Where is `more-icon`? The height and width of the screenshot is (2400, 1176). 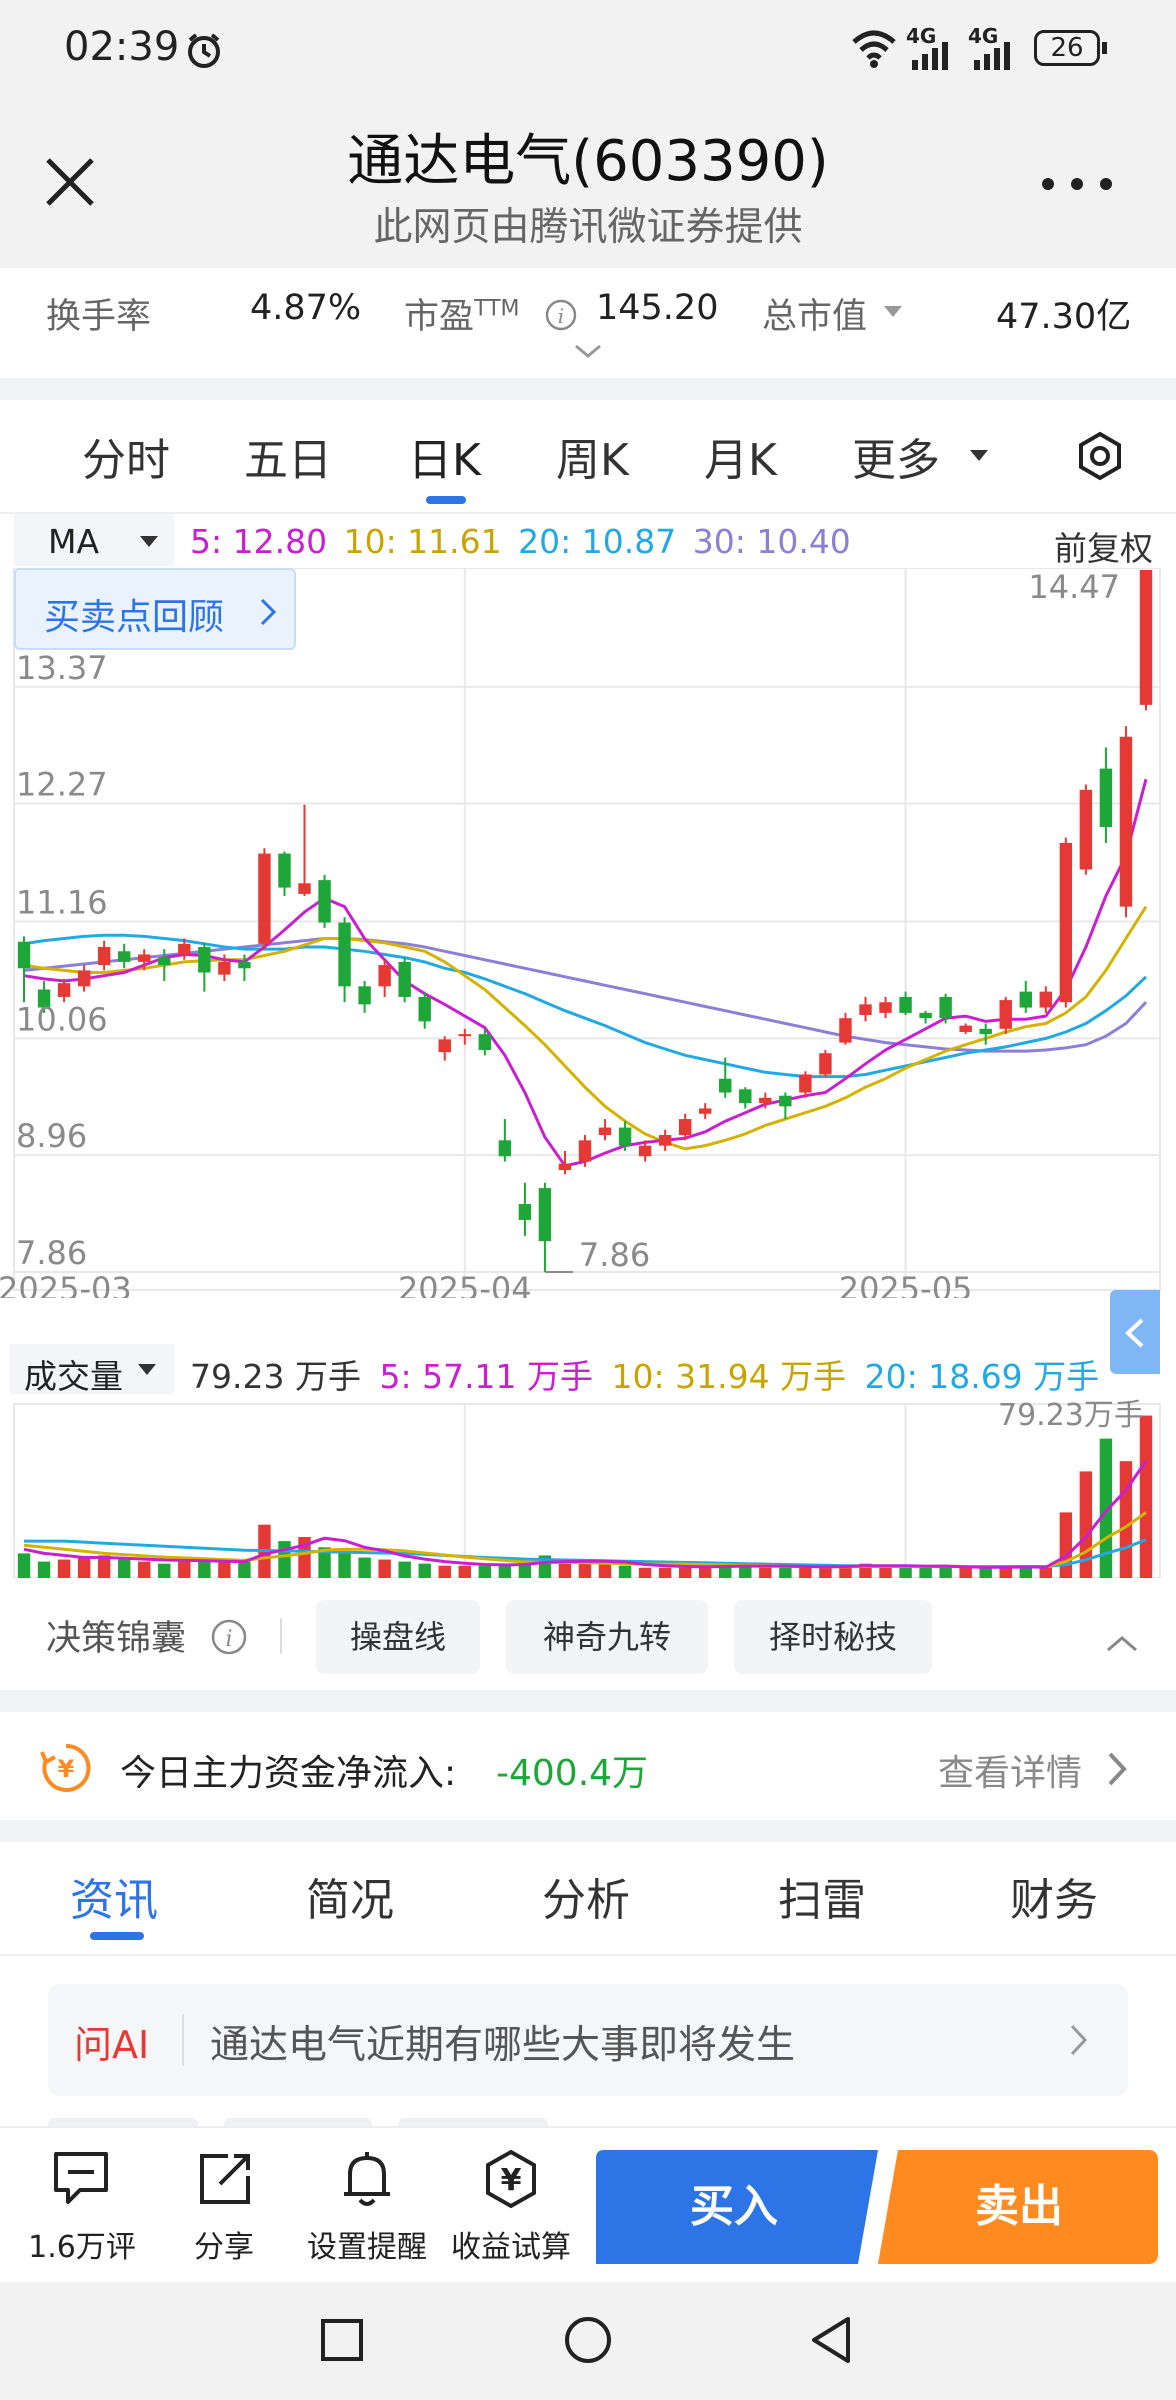 more-icon is located at coordinates (1077, 184).